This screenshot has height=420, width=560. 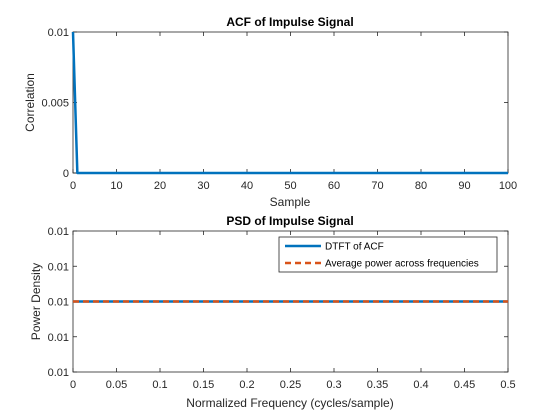 I want to click on psd-x-tick-label: 0, so click(x=73, y=385).